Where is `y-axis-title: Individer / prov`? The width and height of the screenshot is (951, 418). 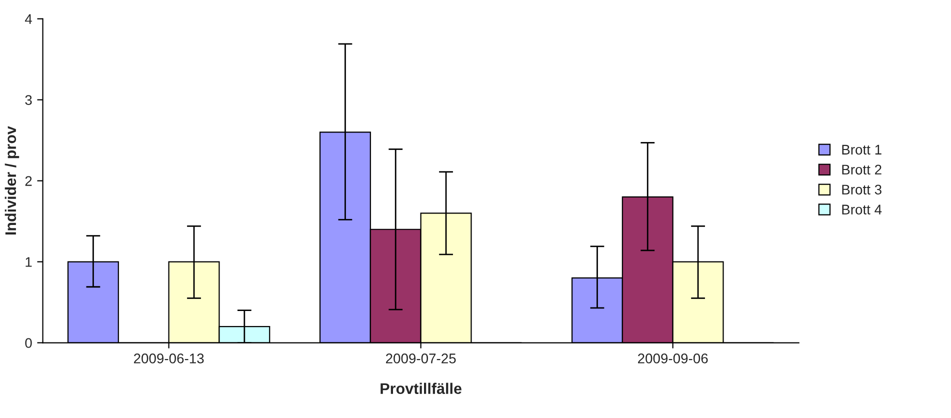
y-axis-title: Individer / prov is located at coordinates (12, 180).